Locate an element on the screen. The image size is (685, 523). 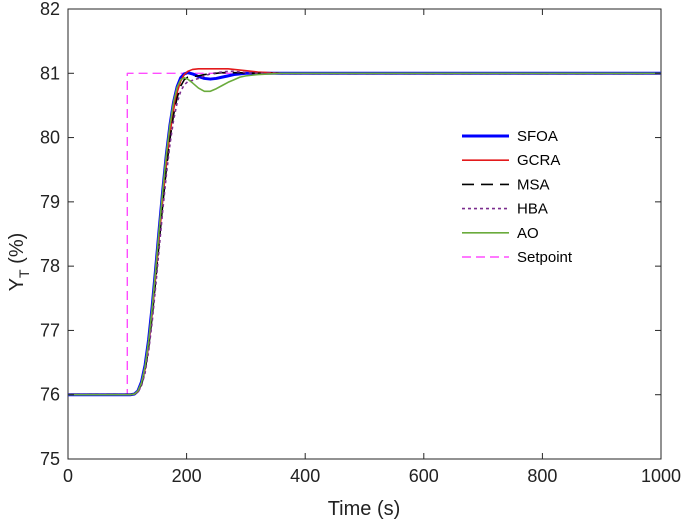
x-tick-label: 1000 is located at coordinates (661, 476).